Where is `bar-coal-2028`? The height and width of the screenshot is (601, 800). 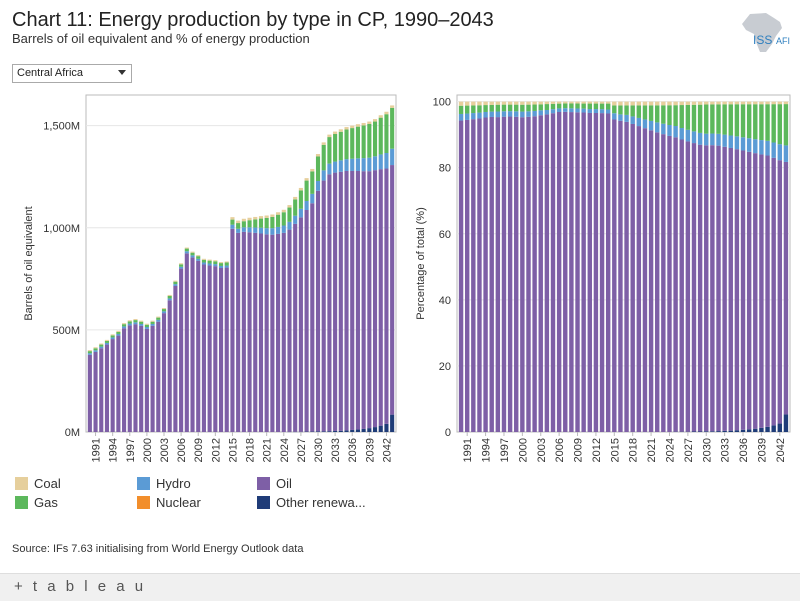 bar-coal-2028 is located at coordinates (307, 179).